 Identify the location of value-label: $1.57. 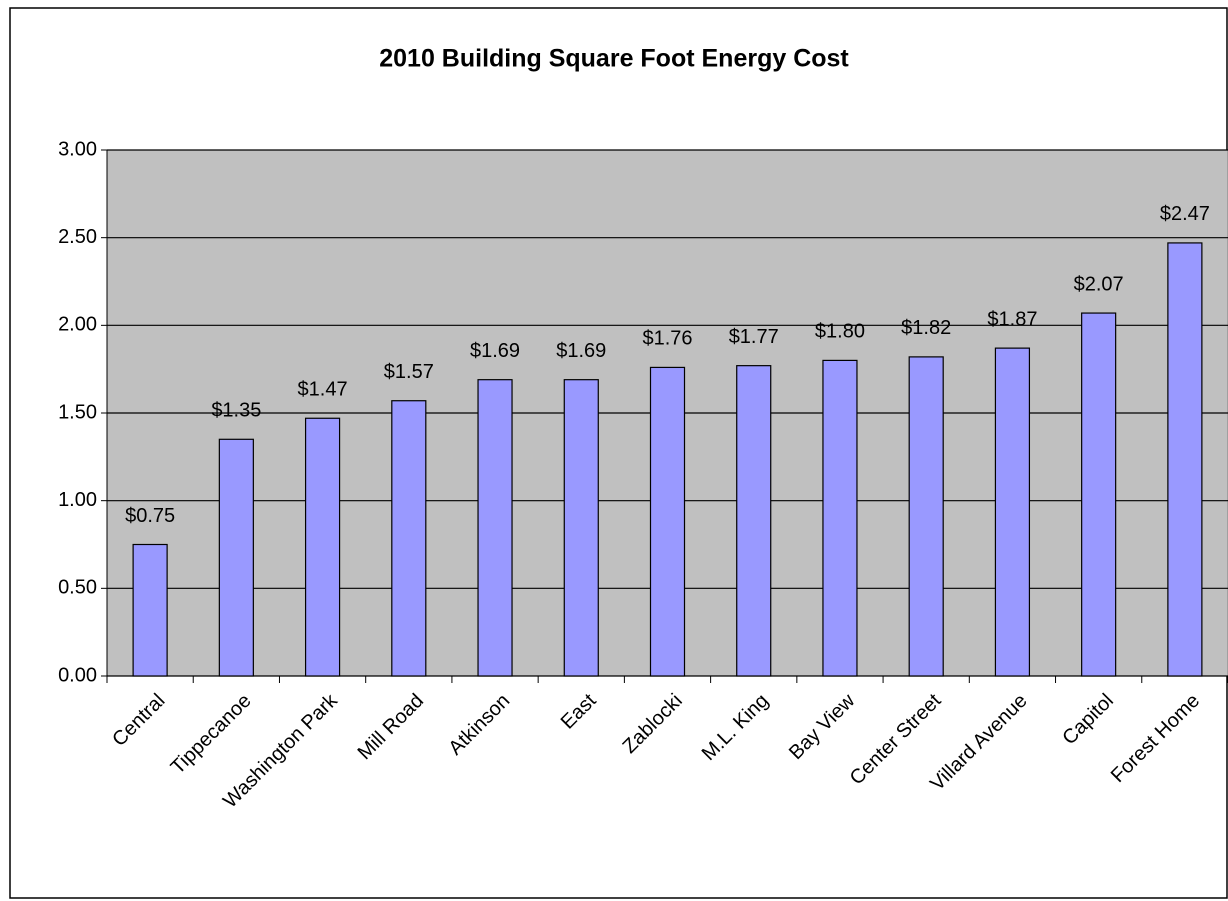
(409, 372).